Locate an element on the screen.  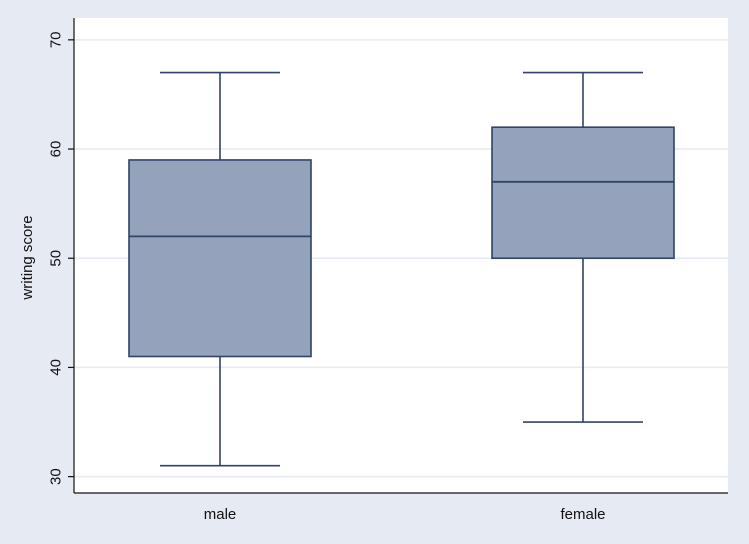
x-tick-label-male: male is located at coordinates (220, 514).